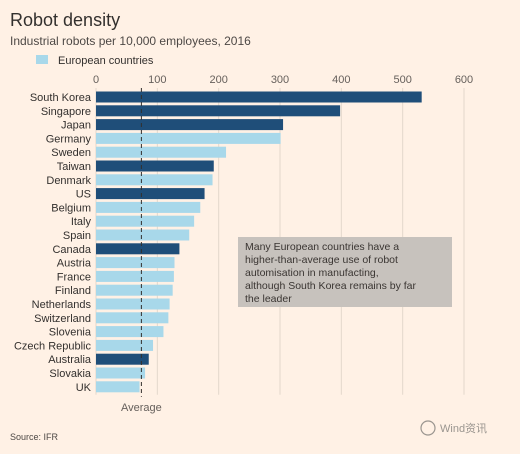 The height and width of the screenshot is (454, 520). I want to click on source-note: Source: IFR, so click(34, 437).